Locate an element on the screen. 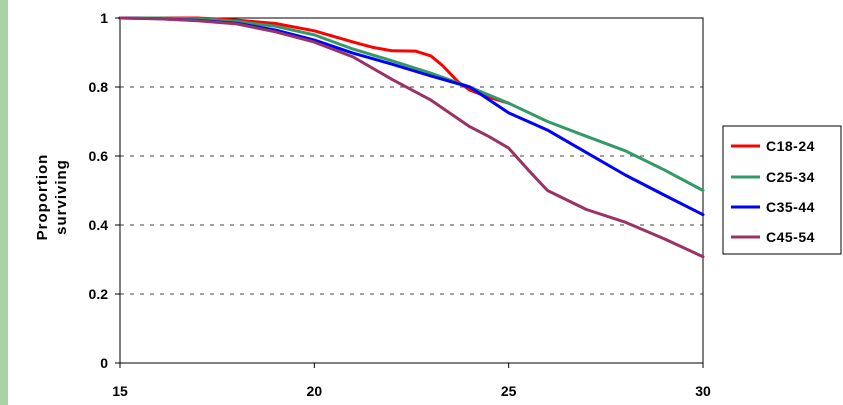 This screenshot has width=843, height=405. legend-label-c25-34: C25-34 is located at coordinates (790, 177).